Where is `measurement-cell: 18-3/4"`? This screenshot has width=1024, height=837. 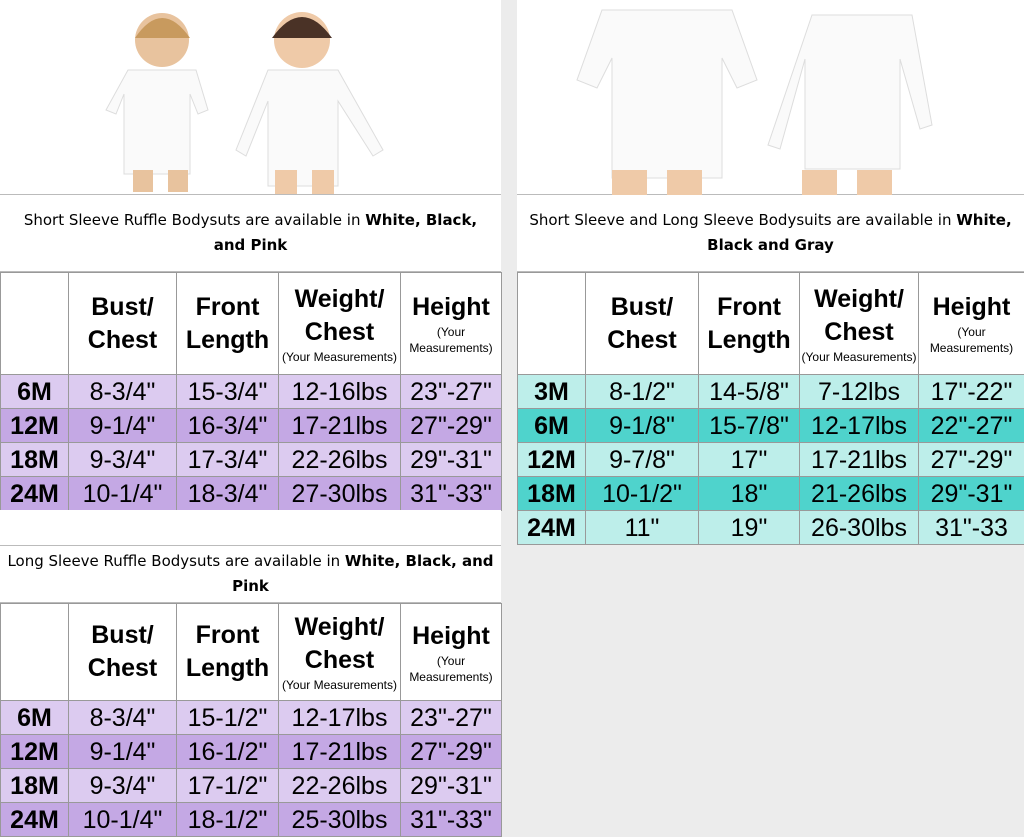
measurement-cell: 18-3/4" is located at coordinates (228, 494).